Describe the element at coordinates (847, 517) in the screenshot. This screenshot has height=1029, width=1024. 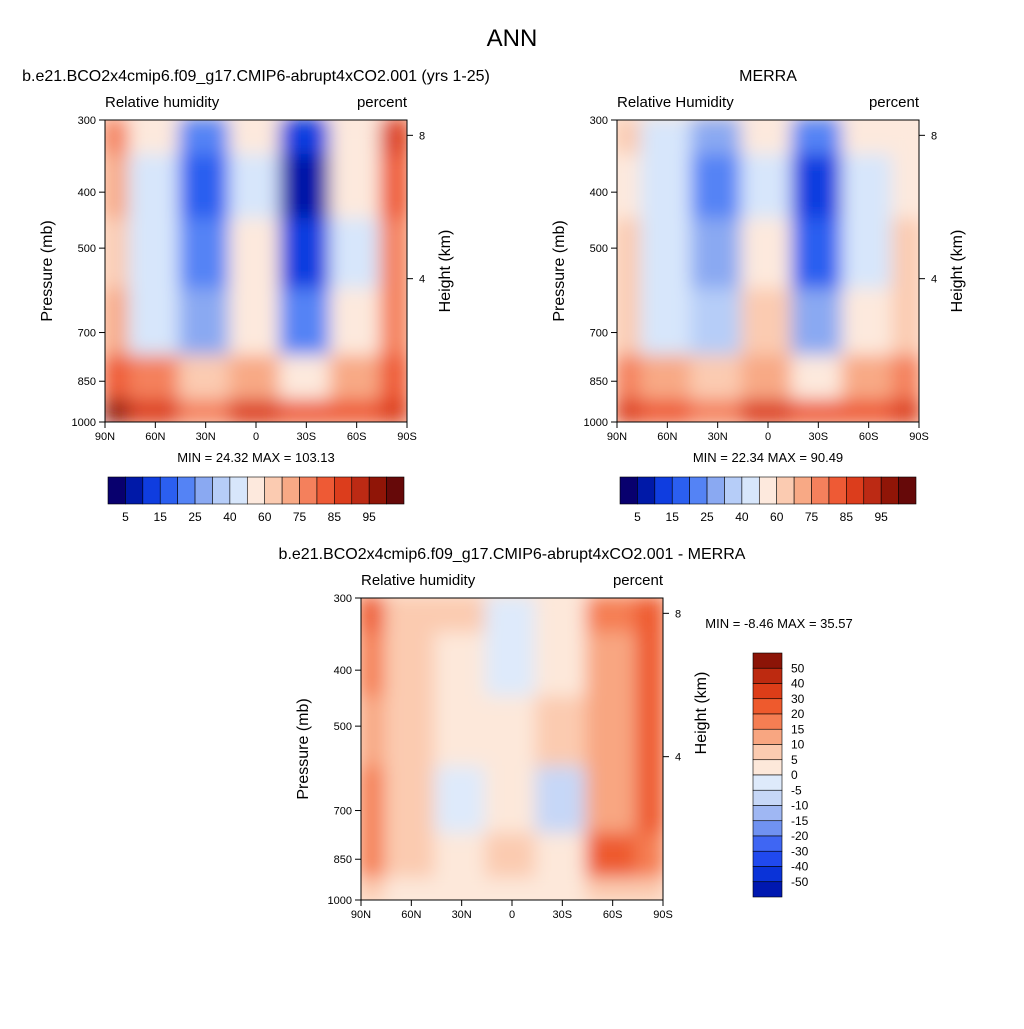
I see `colorbar-label: 85` at that location.